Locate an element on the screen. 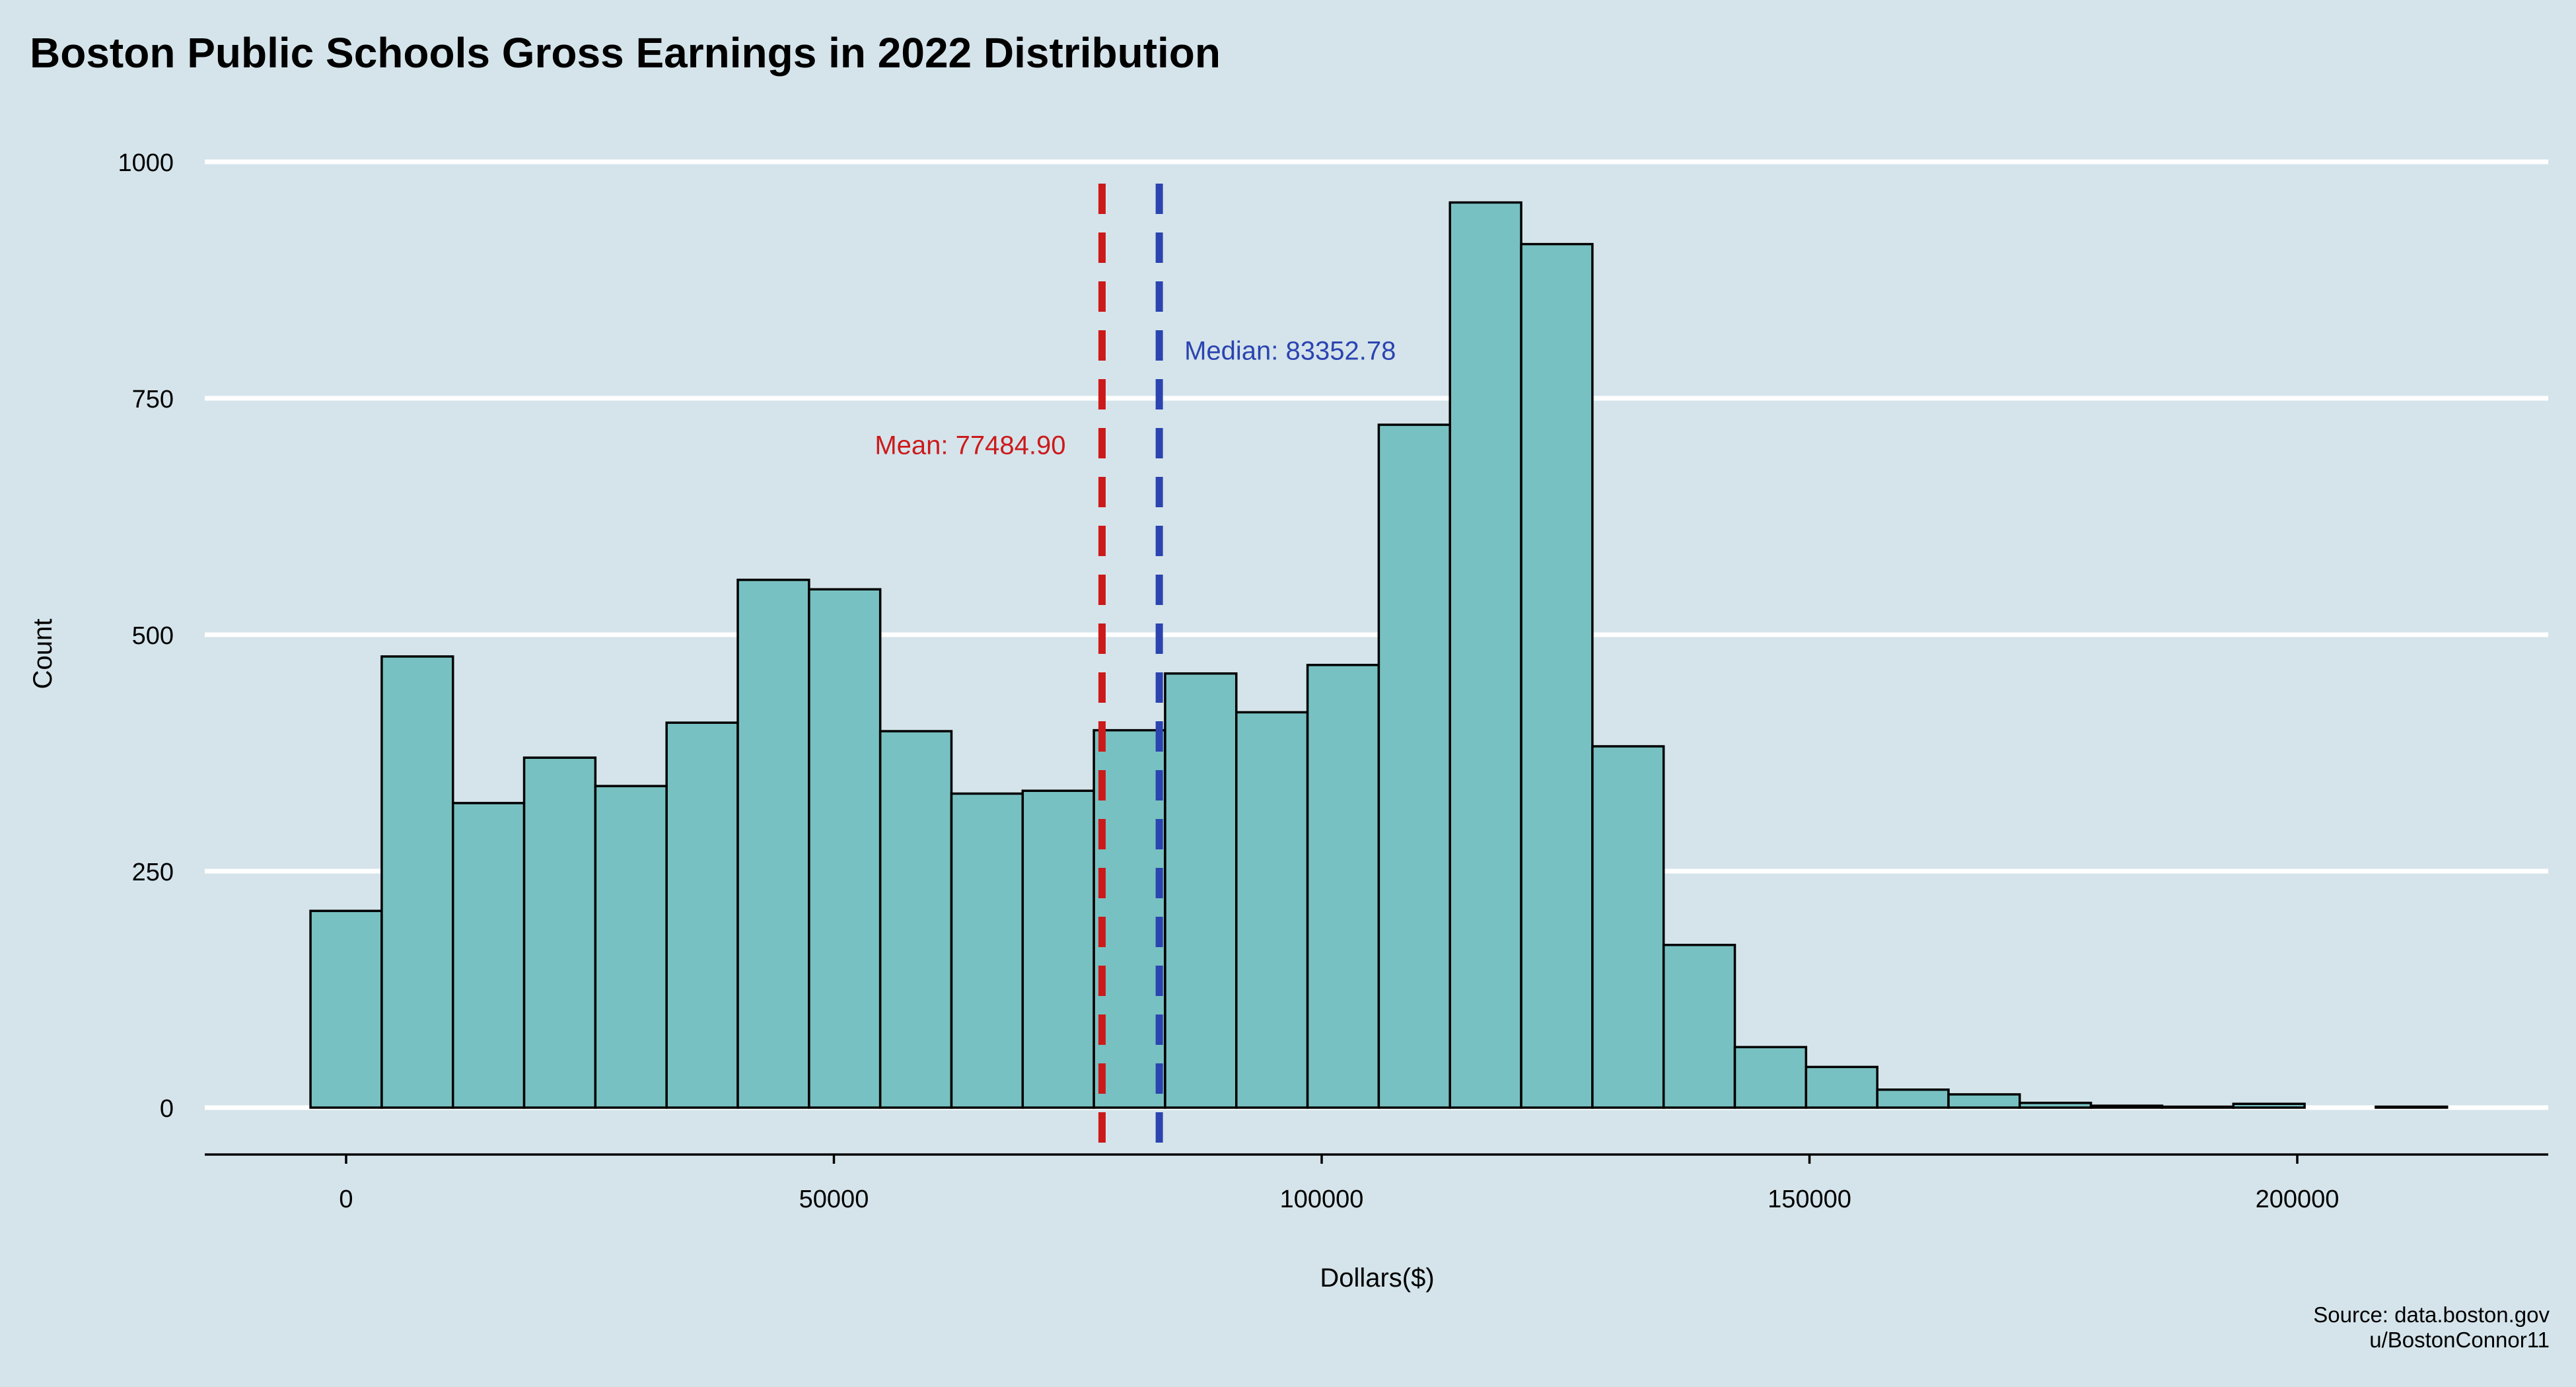 Image resolution: width=2576 pixels, height=1387 pixels. y-tick-label-1000: 1000 is located at coordinates (146, 163).